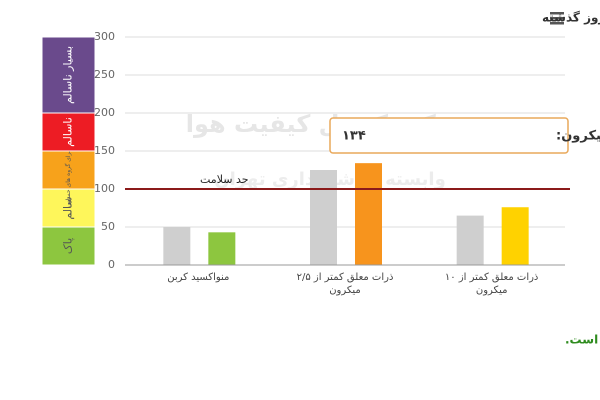  Describe the element at coordinates (491, 284) in the screenshot. I see `x-tick-label: ذرات معلق کمتر از ۱۰ میکرون` at that location.